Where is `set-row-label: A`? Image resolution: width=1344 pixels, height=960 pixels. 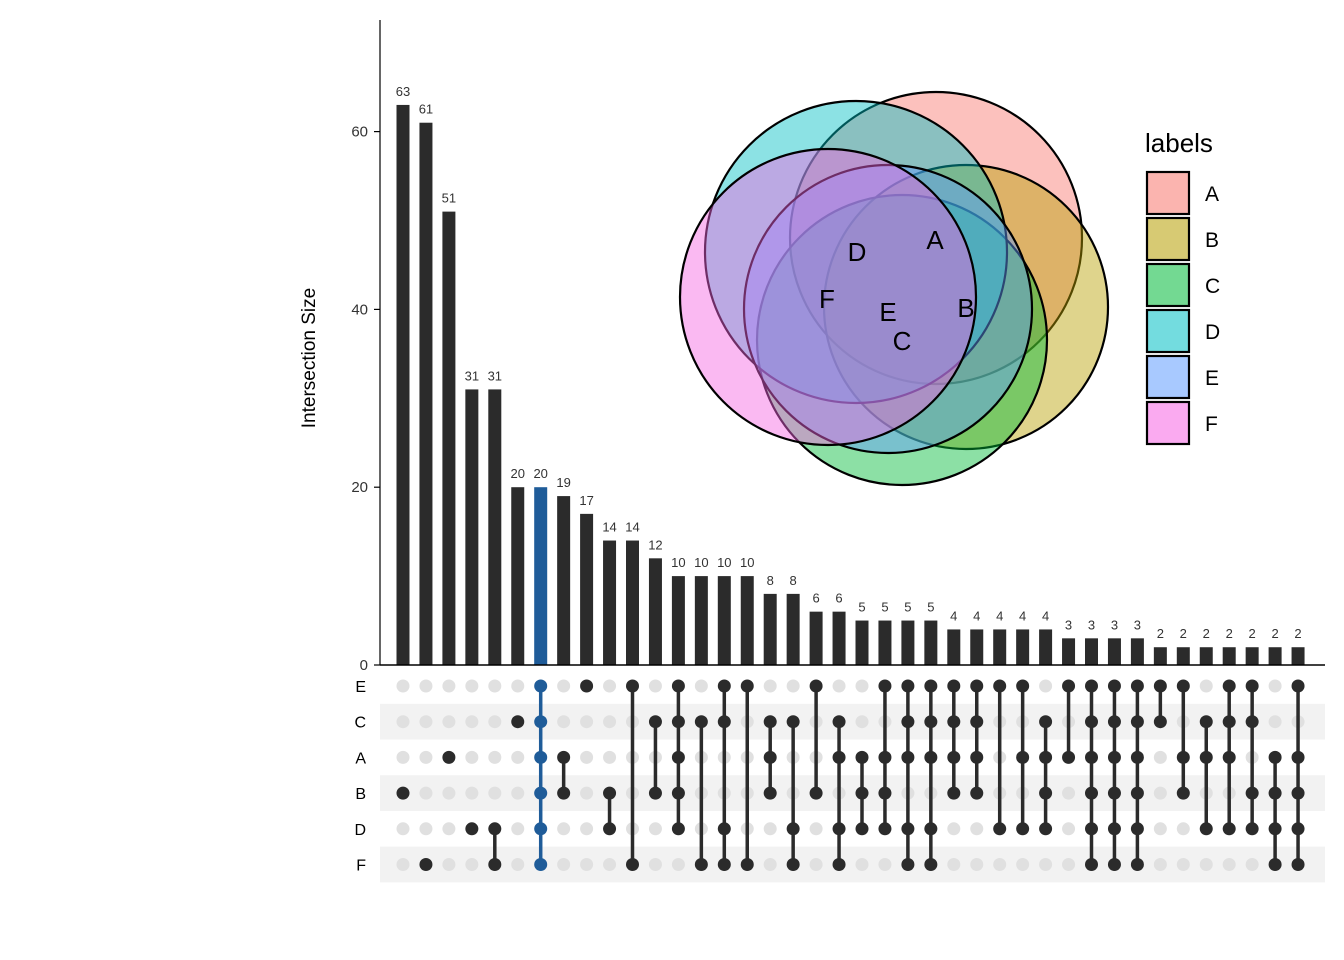 set-row-label: A is located at coordinates (360, 758).